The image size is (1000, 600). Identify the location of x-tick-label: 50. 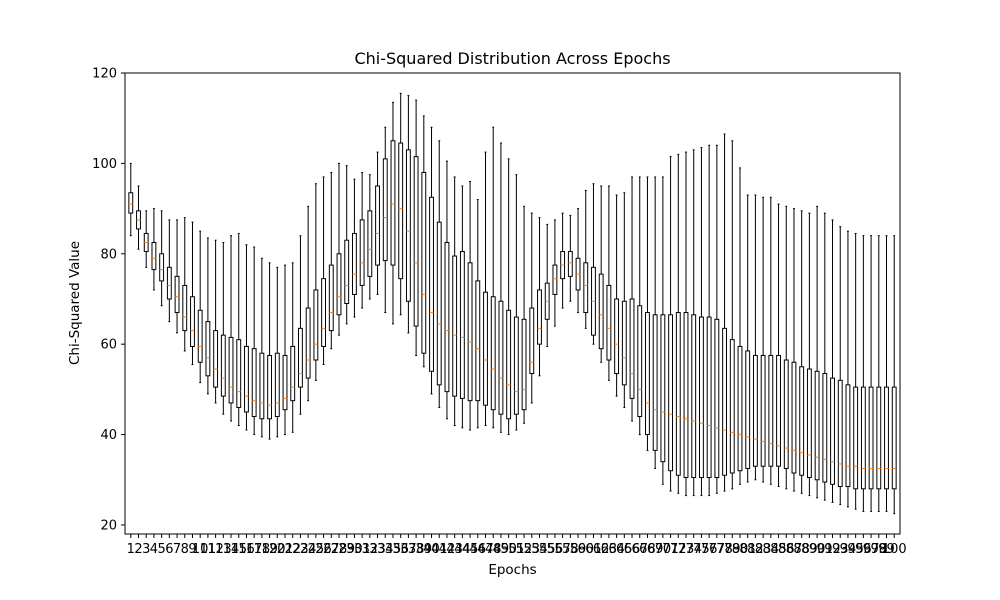
(508, 549).